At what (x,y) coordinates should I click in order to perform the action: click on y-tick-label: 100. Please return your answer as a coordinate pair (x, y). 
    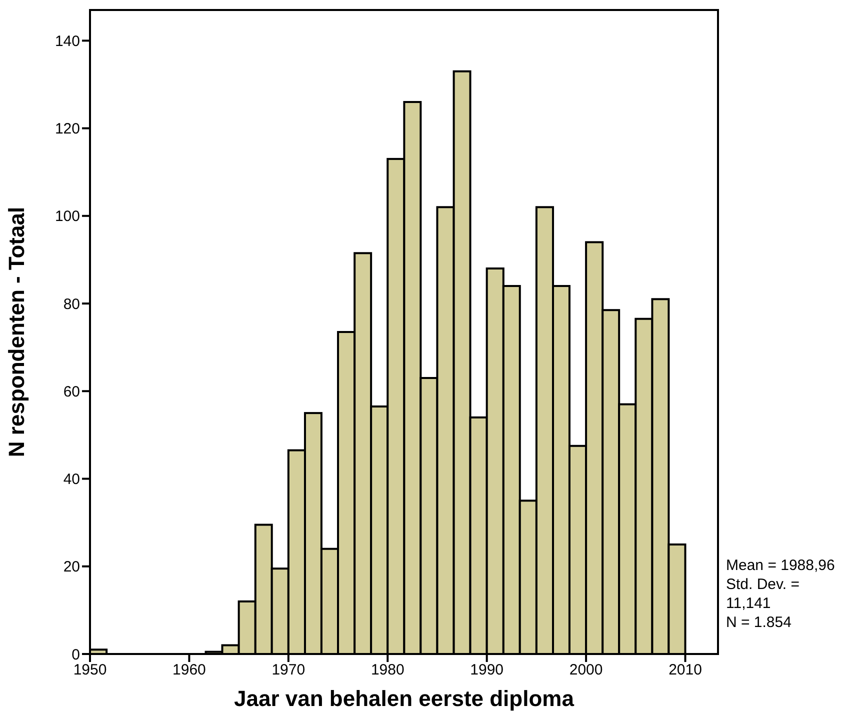
    Looking at the image, I should click on (67, 217).